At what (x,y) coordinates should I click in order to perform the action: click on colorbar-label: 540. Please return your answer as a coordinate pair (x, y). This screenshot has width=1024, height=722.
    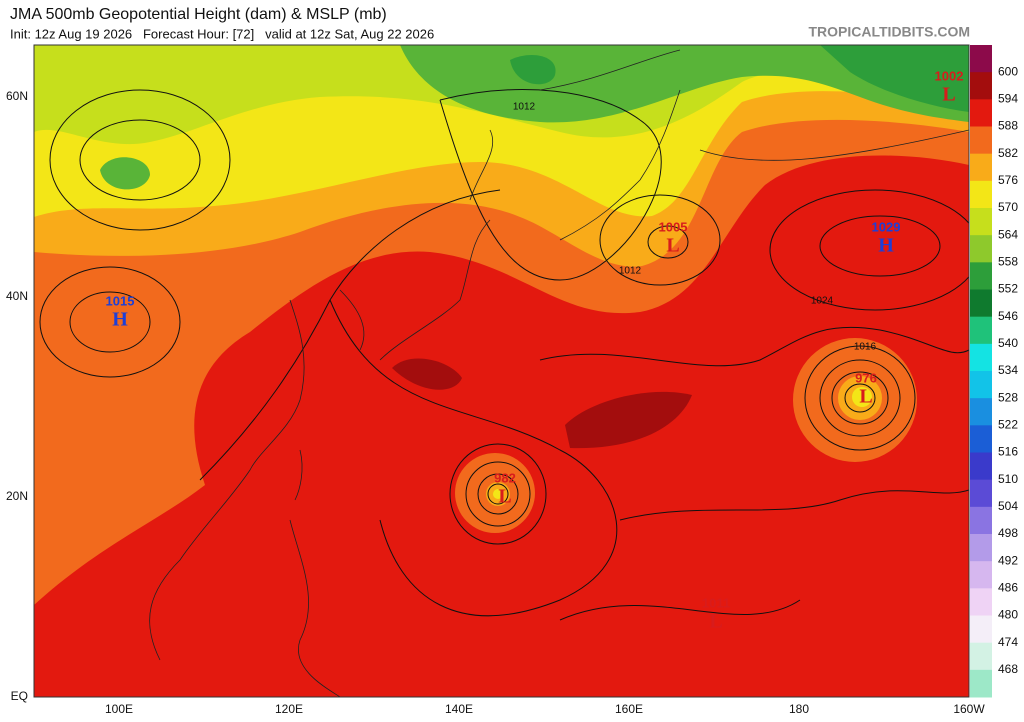
    Looking at the image, I should click on (1008, 343).